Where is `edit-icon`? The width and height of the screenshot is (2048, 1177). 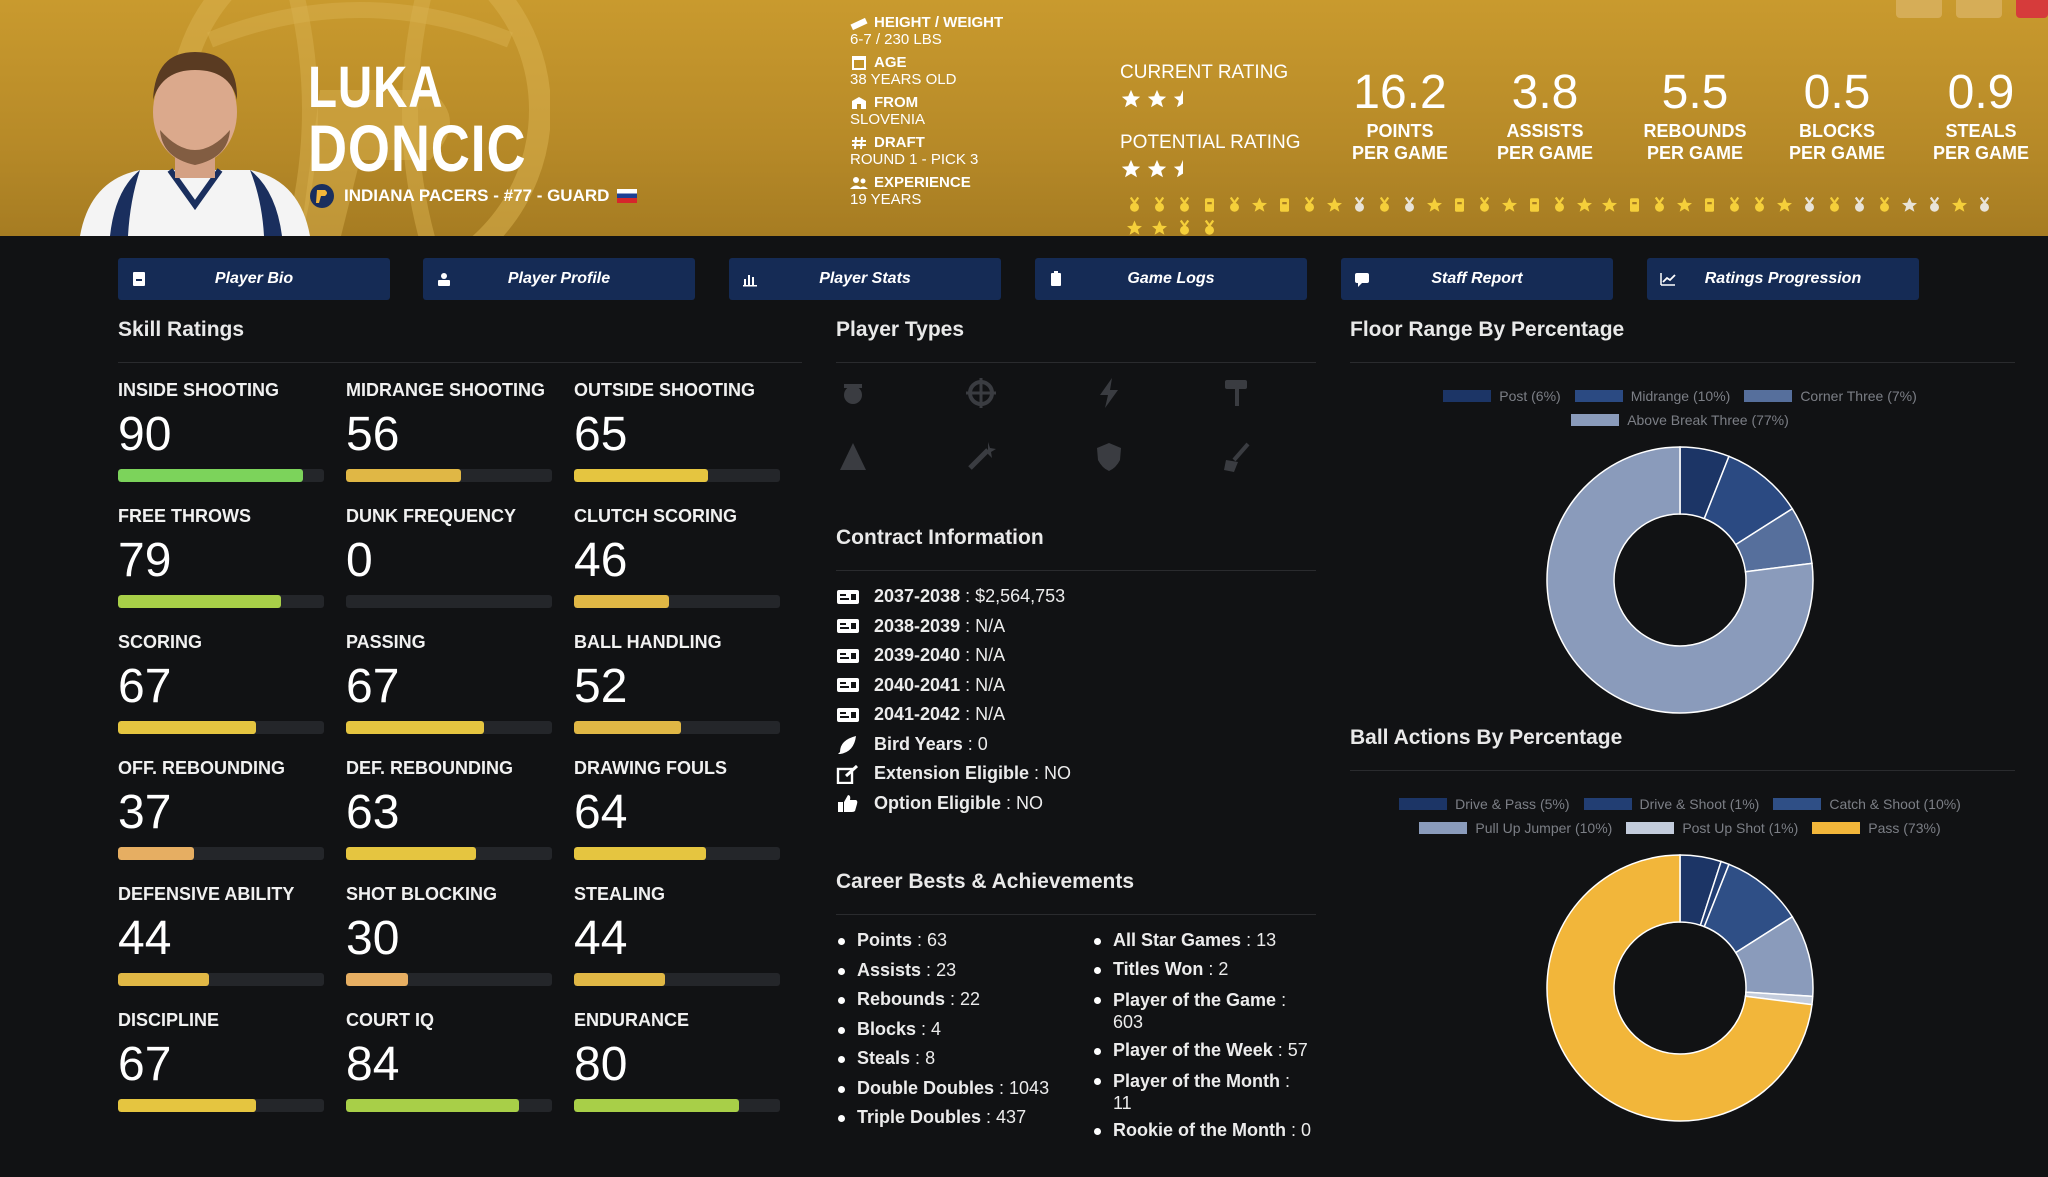 edit-icon is located at coordinates (847, 774).